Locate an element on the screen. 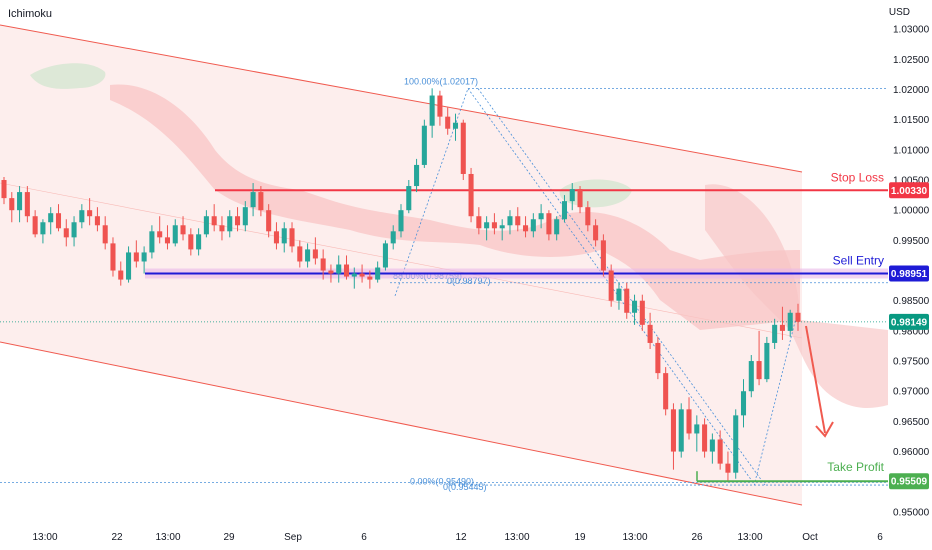  sell-entry-price-box: 0.98951 is located at coordinates (909, 273).